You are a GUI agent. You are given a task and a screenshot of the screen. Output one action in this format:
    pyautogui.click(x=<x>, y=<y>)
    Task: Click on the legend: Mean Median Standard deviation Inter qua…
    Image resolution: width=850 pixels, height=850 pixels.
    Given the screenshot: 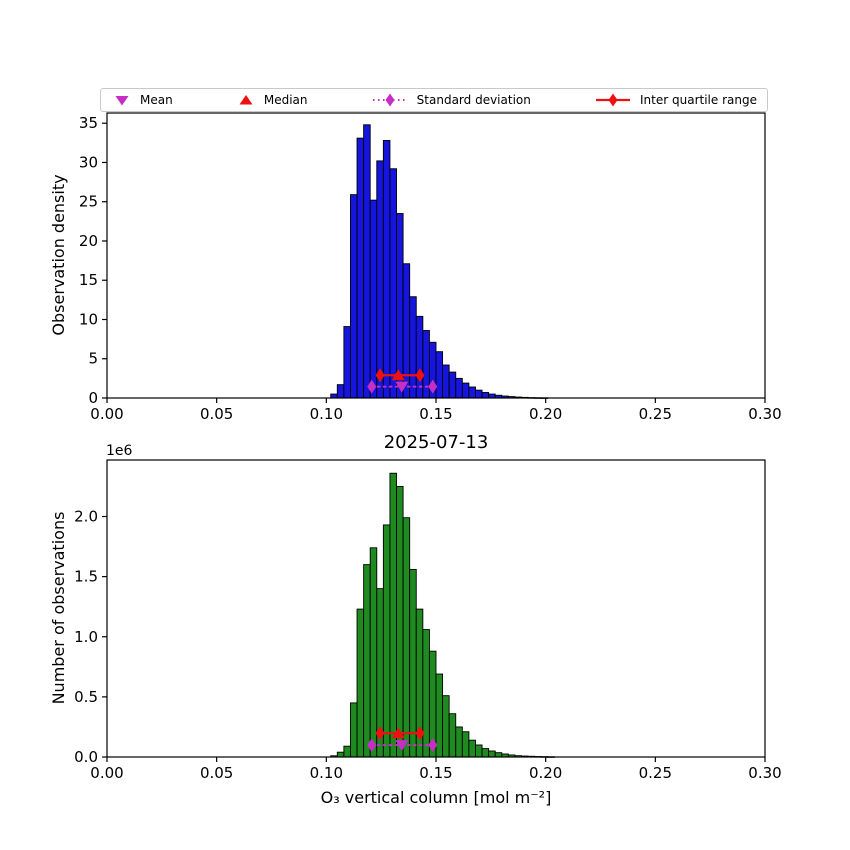 What is the action you would take?
    pyautogui.click(x=434, y=100)
    